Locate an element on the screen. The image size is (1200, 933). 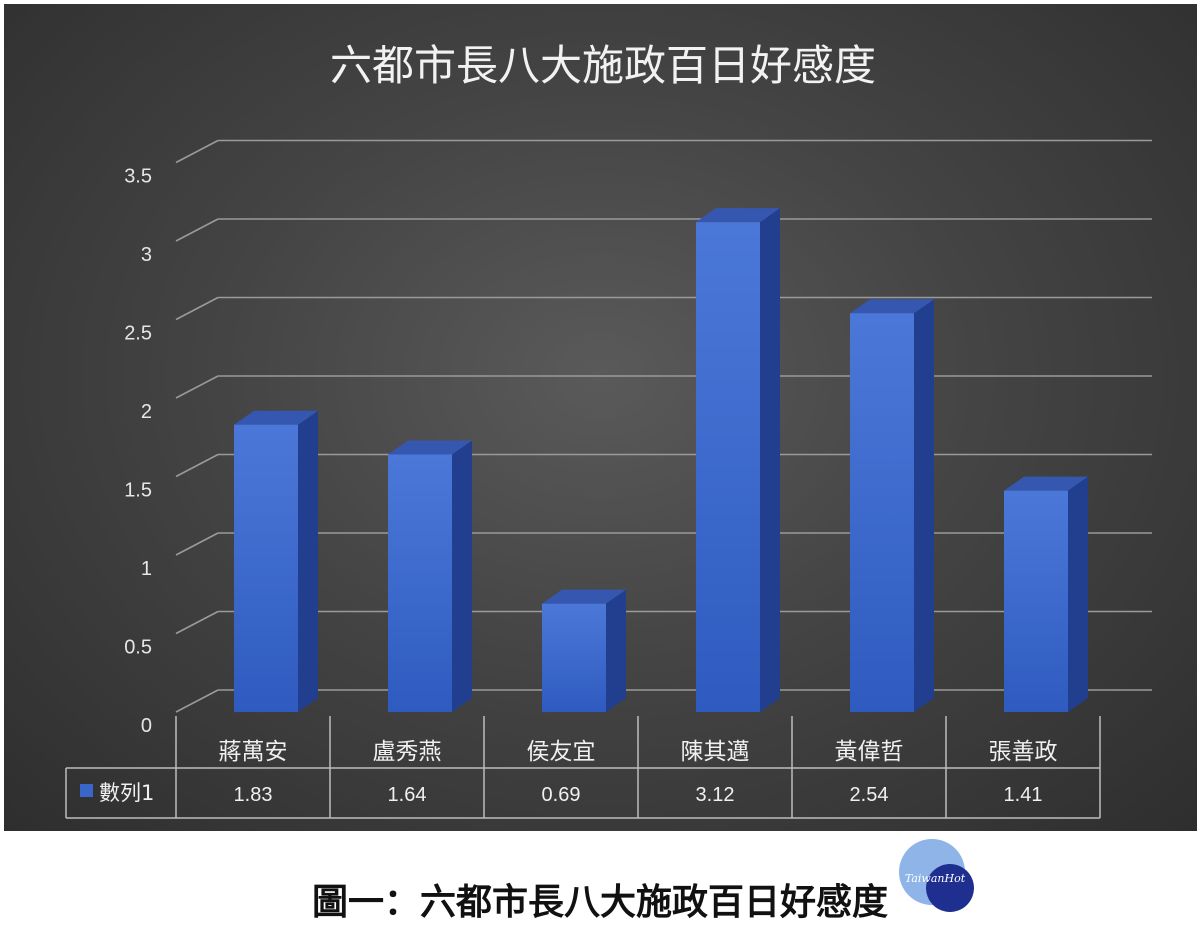
y-tick-label: 2.5 is located at coordinates (138, 334).